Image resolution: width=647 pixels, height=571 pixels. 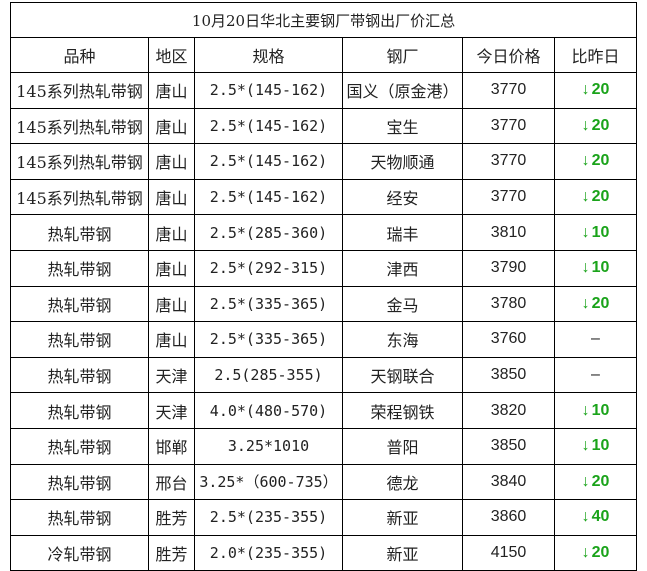 What do you see at coordinates (402, 268) in the screenshot?
I see `mill-cell: 津西` at bounding box center [402, 268].